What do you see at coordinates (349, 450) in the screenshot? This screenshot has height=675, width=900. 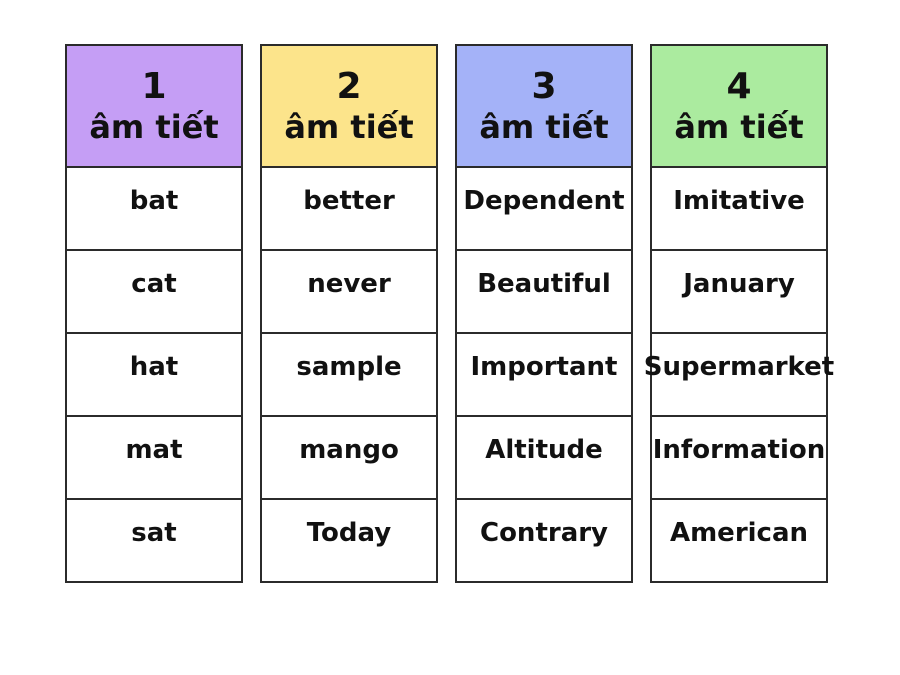 I see `word-label: mango` at bounding box center [349, 450].